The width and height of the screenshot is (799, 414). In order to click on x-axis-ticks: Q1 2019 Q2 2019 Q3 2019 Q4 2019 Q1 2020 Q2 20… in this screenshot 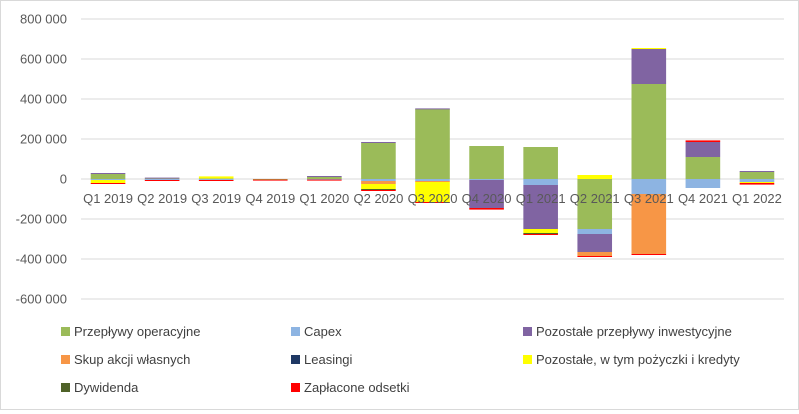, I will do `click(432, 198)`.